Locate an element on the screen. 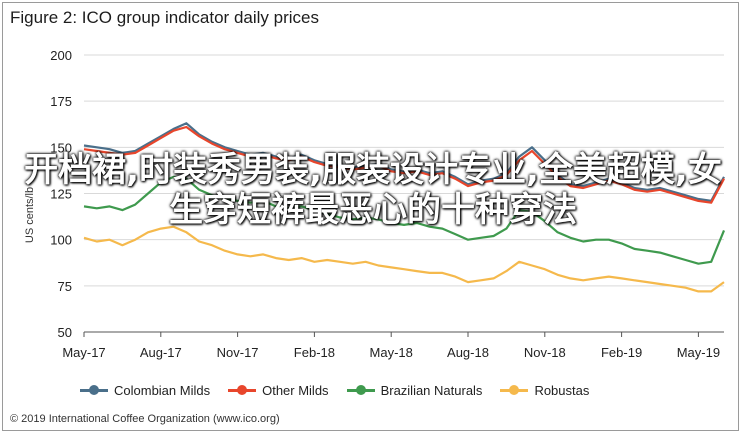  y-tick-label: 175 is located at coordinates (61, 101).